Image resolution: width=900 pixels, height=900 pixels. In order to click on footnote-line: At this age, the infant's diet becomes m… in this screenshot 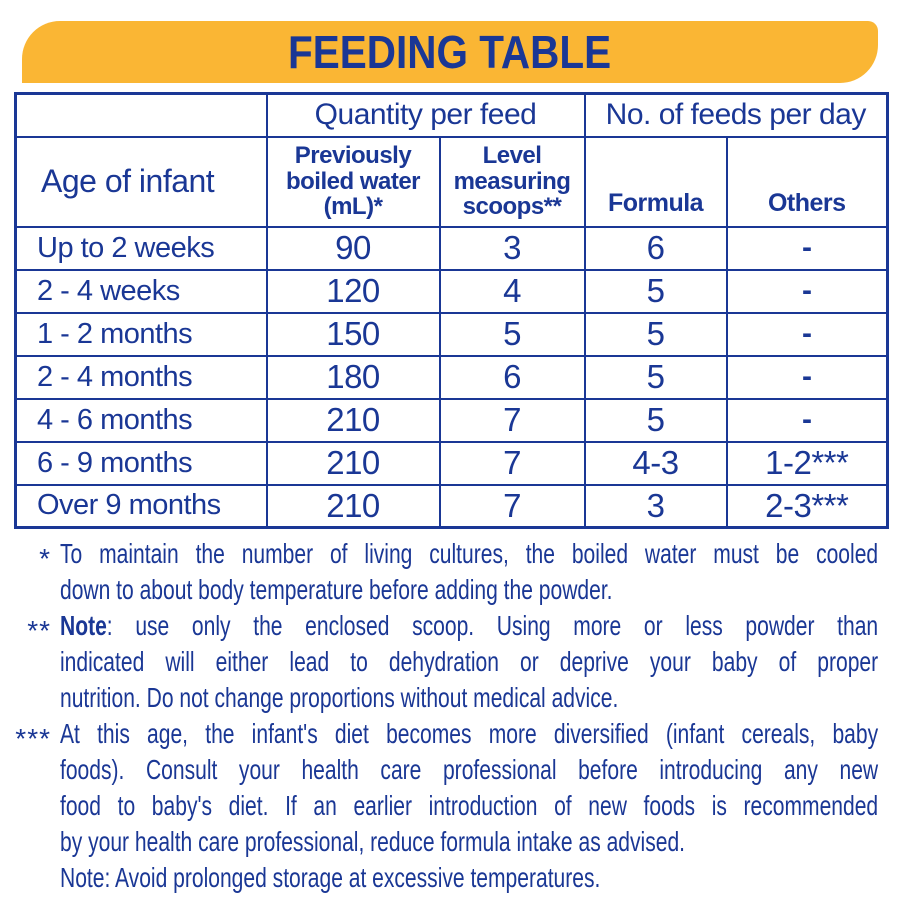, I will do `click(469, 733)`.